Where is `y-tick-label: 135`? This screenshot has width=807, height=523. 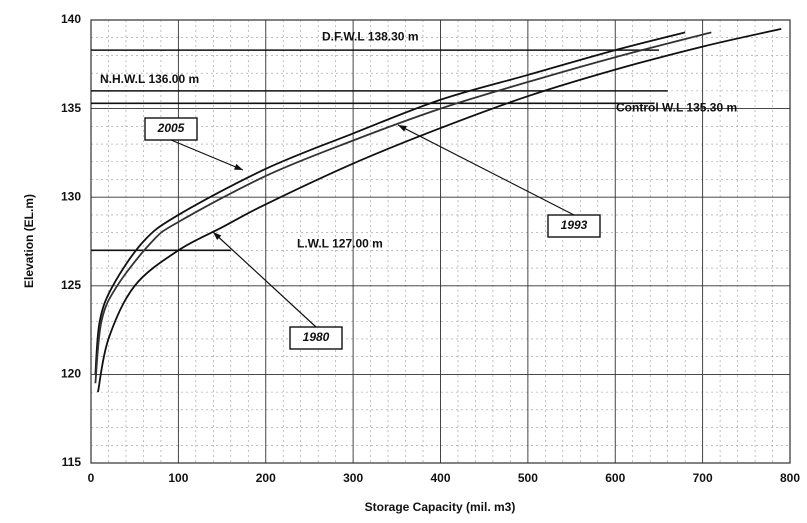 y-tick-label: 135 is located at coordinates (71, 108).